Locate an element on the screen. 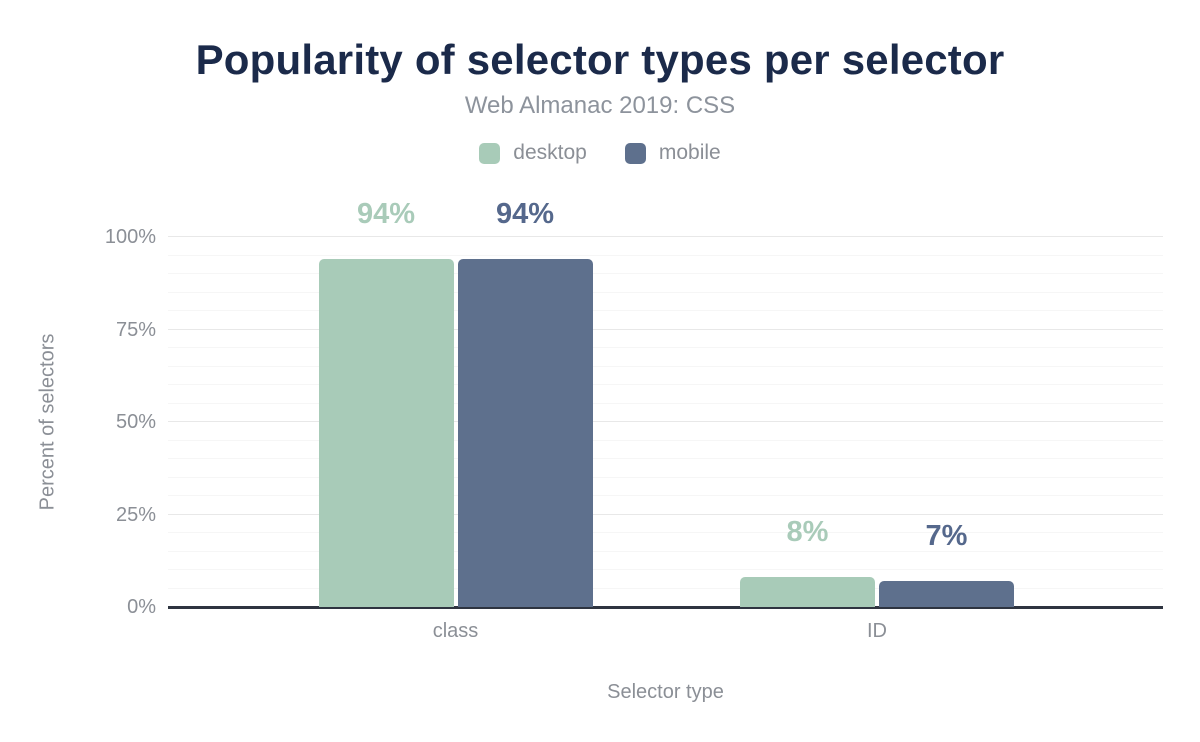 The height and width of the screenshot is (742, 1200). legend: desktop mobile is located at coordinates (600, 153).